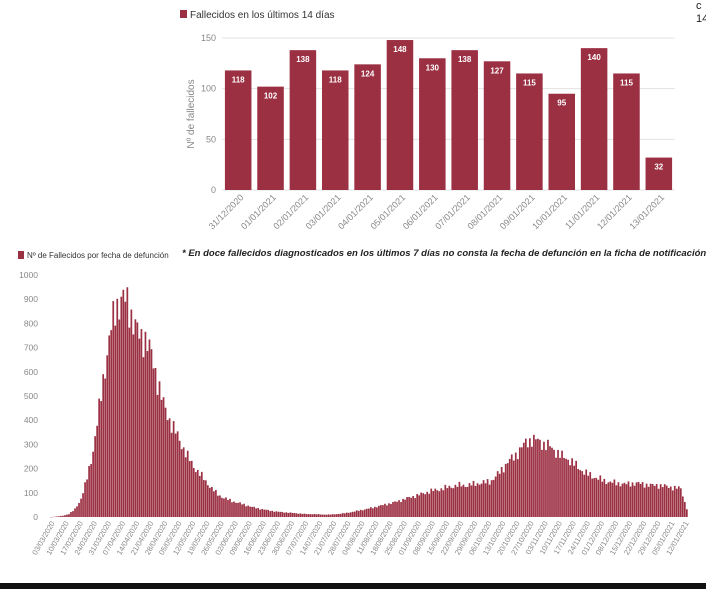 The width and height of the screenshot is (706, 589). I want to click on y-tick-label: 0, so click(213, 190).